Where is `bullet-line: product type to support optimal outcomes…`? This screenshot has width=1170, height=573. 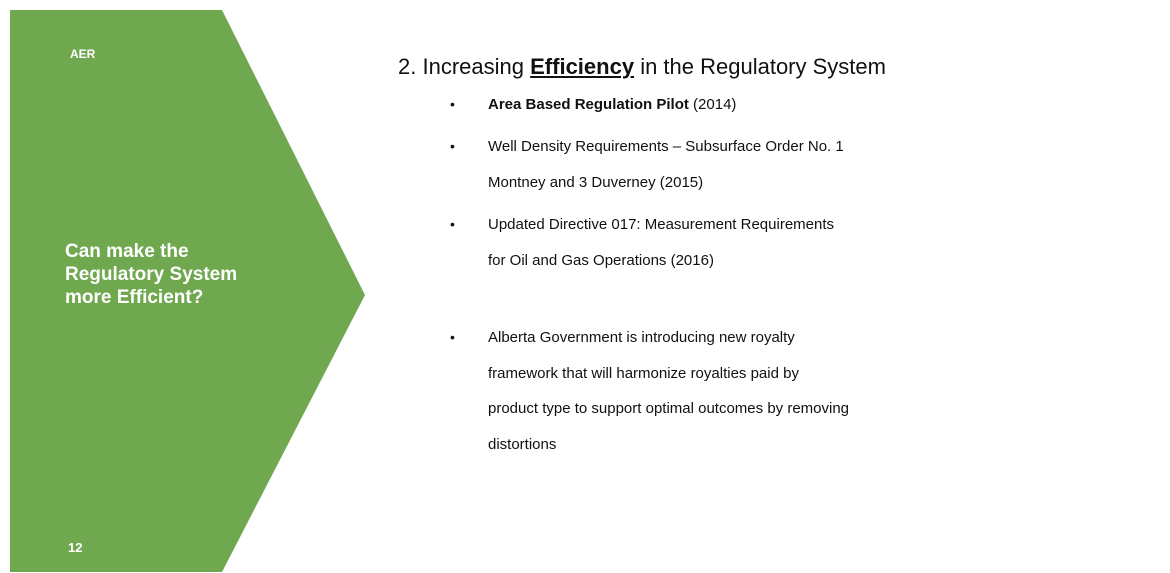 bullet-line: product type to support optimal outcomes… is located at coordinates (668, 408).